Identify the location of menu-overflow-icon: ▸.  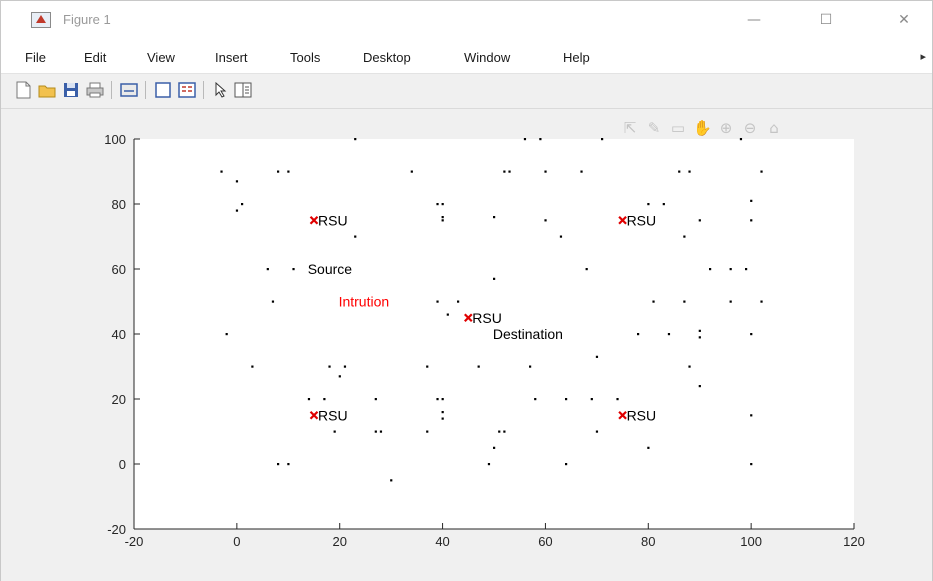
(923, 57).